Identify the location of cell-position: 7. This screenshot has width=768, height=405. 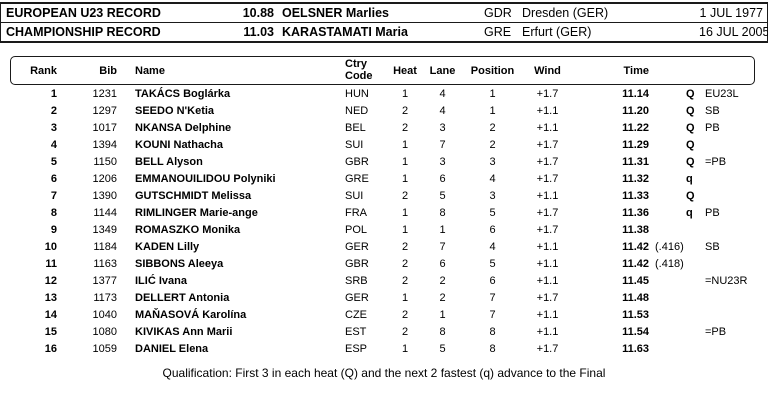
(492, 314).